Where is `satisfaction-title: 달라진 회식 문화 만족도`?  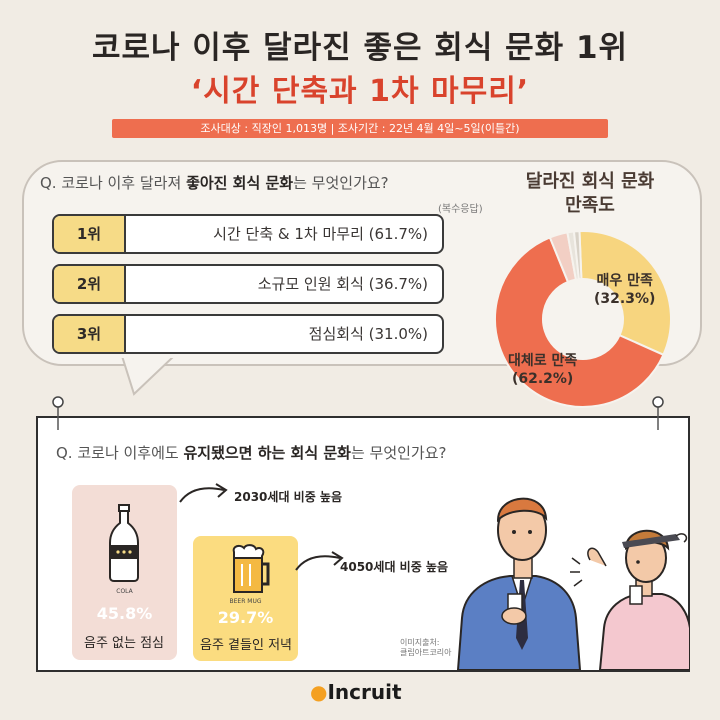 satisfaction-title: 달라진 회식 문화 만족도 is located at coordinates (590, 194).